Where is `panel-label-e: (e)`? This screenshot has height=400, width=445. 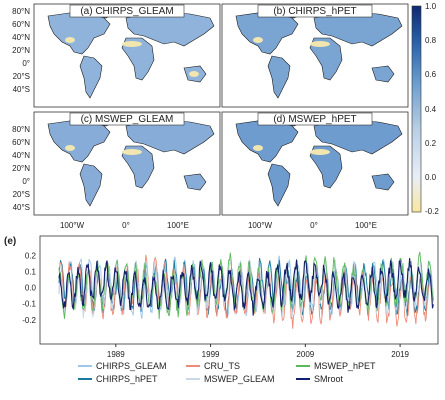
panel-label-e: (e) is located at coordinates (10, 241).